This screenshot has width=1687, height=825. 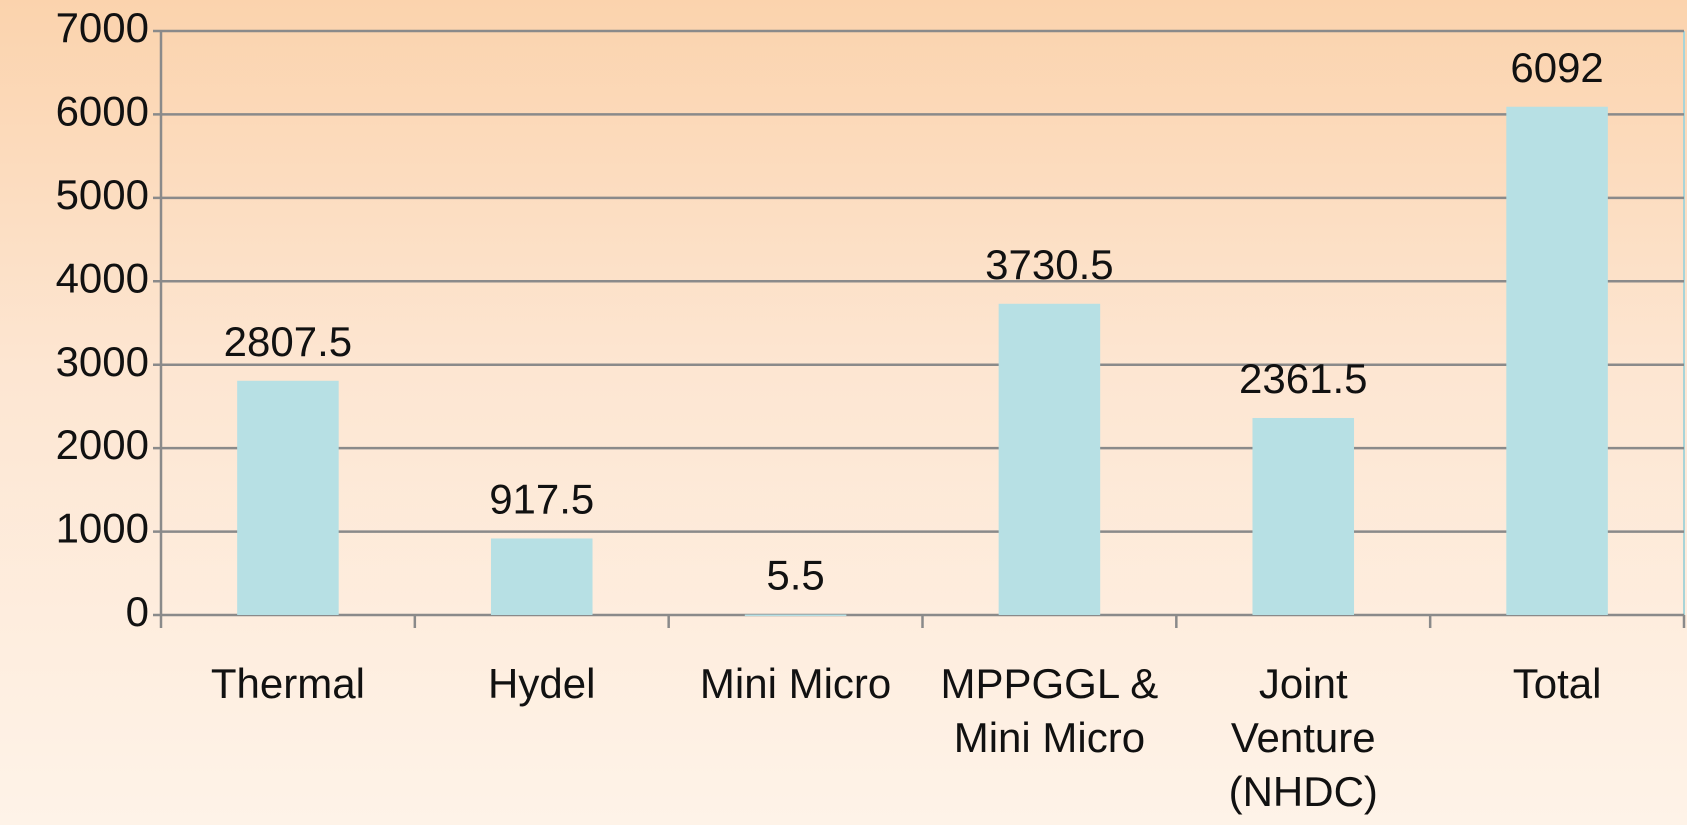 What do you see at coordinates (542, 683) in the screenshot?
I see `x-tick-label: Hydel` at bounding box center [542, 683].